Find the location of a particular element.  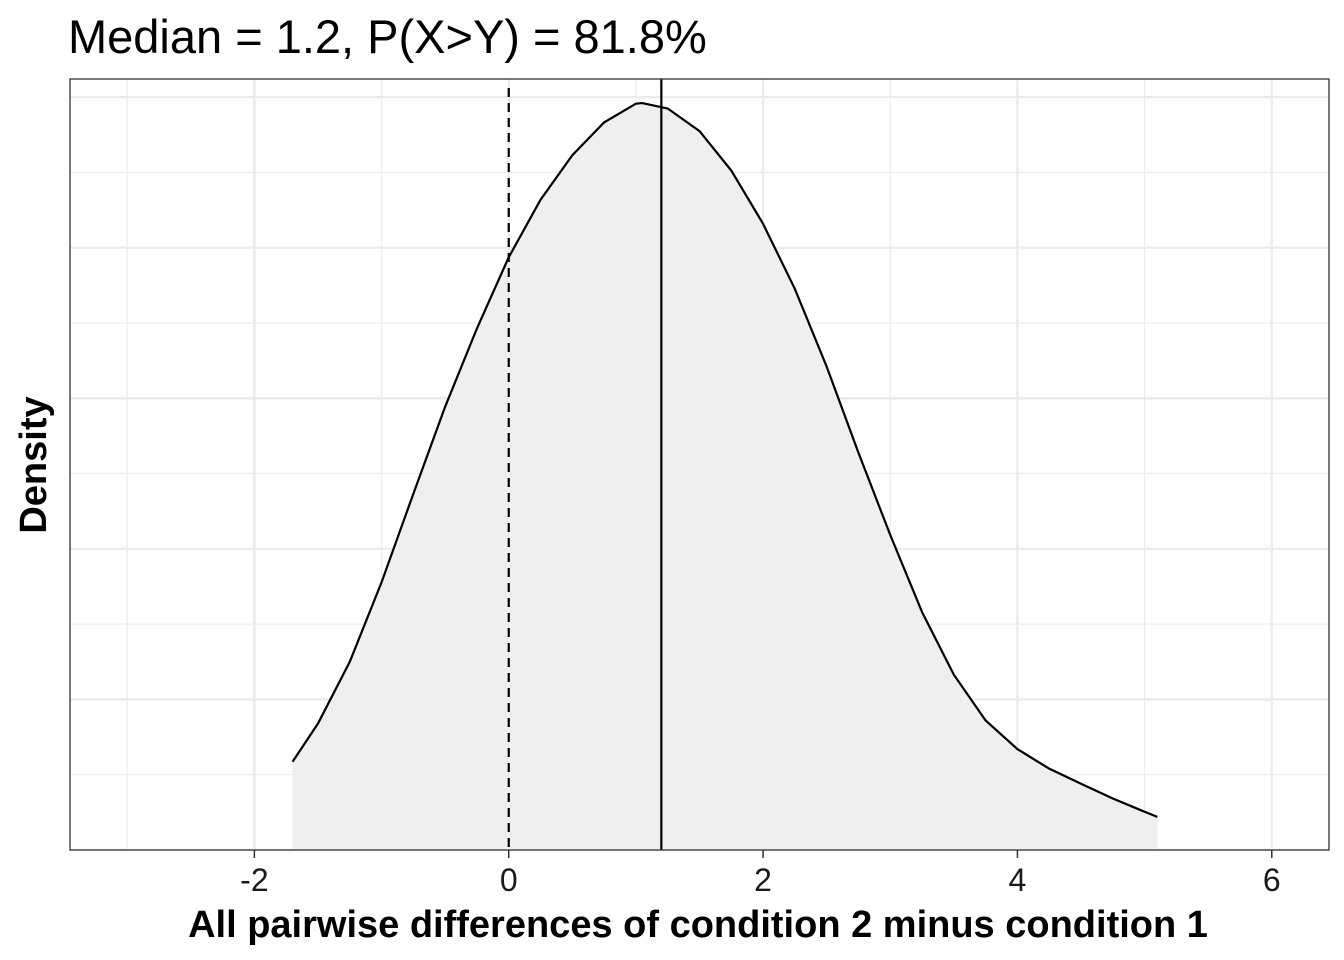

x-axis-ticks: -2 0 2 4 6 is located at coordinates (760, 874).